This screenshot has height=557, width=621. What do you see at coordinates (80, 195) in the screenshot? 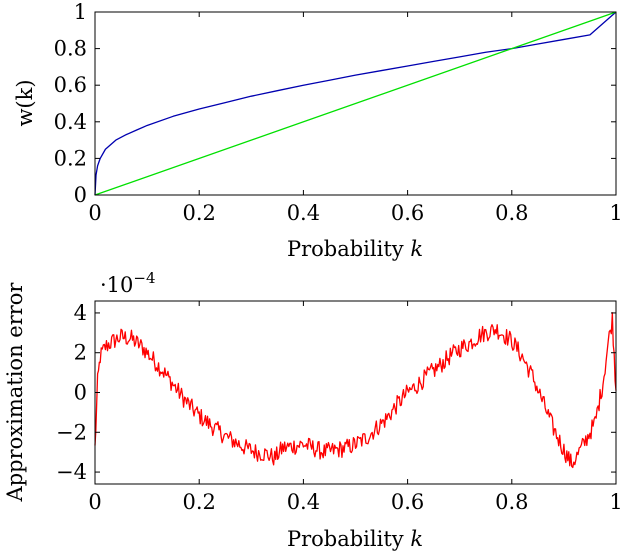
I see `top-y-tick-label: 0` at bounding box center [80, 195].